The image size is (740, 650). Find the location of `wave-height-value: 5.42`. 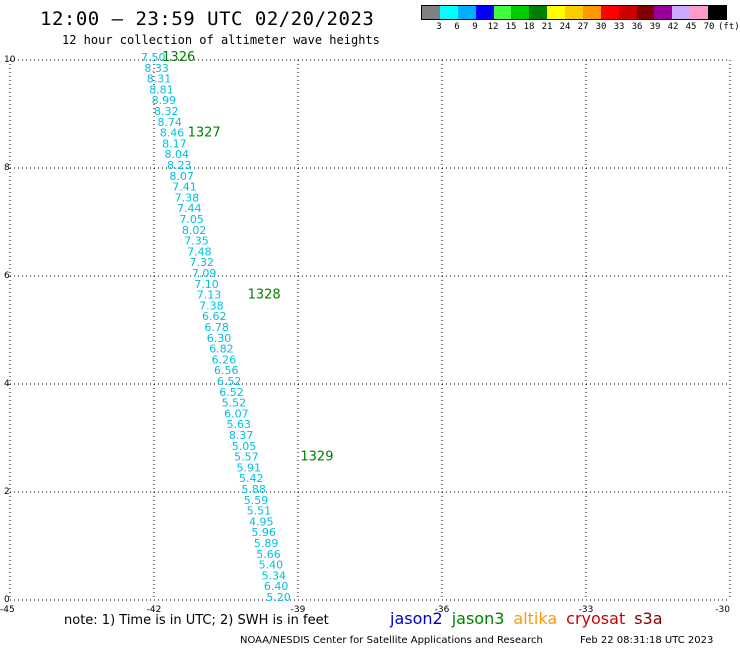

wave-height-value: 5.42 is located at coordinates (251, 478).